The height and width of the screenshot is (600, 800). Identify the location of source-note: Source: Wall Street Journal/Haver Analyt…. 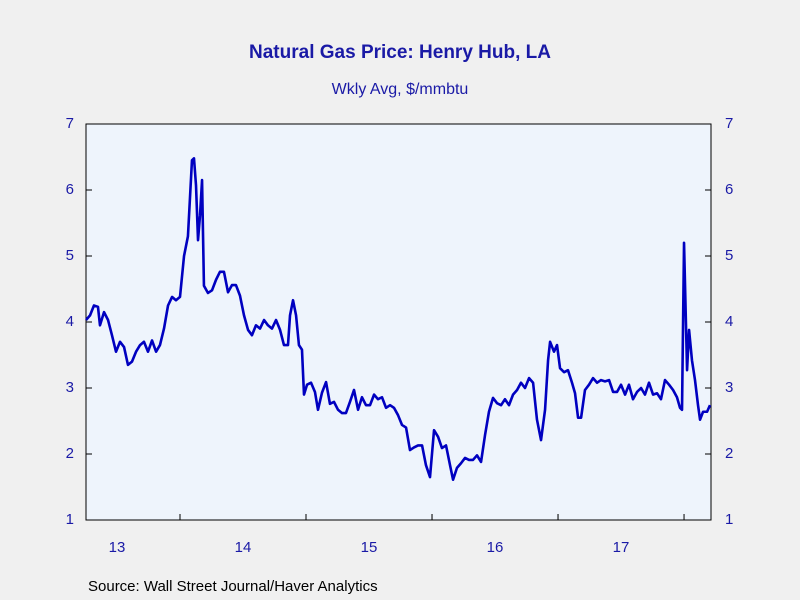
(233, 586).